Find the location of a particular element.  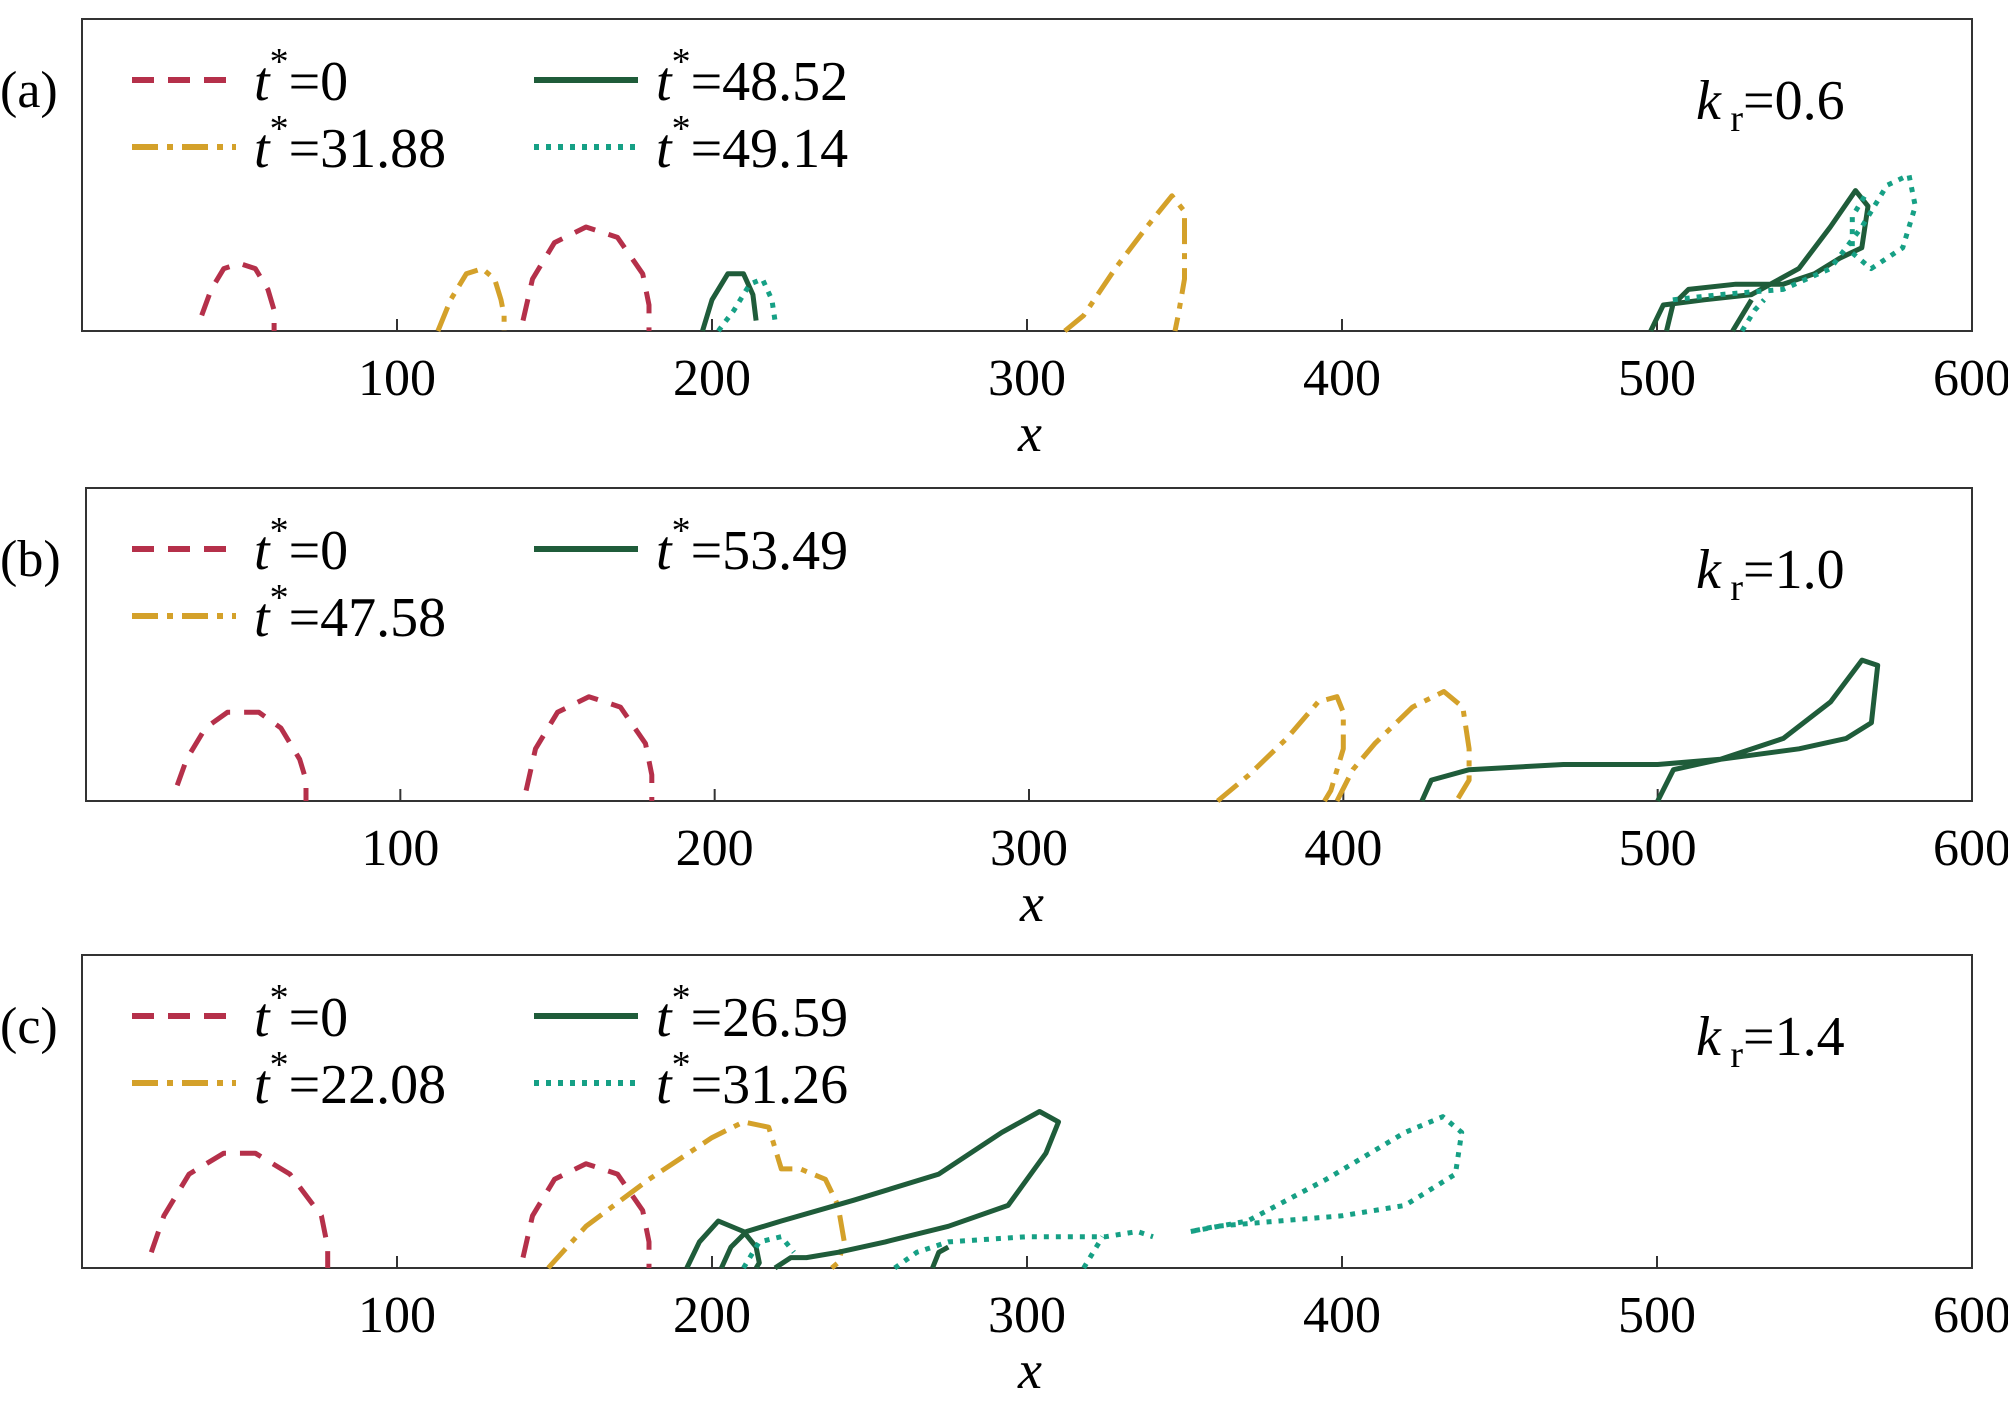

legend-item: t*=31.26 is located at coordinates (691, 1080).